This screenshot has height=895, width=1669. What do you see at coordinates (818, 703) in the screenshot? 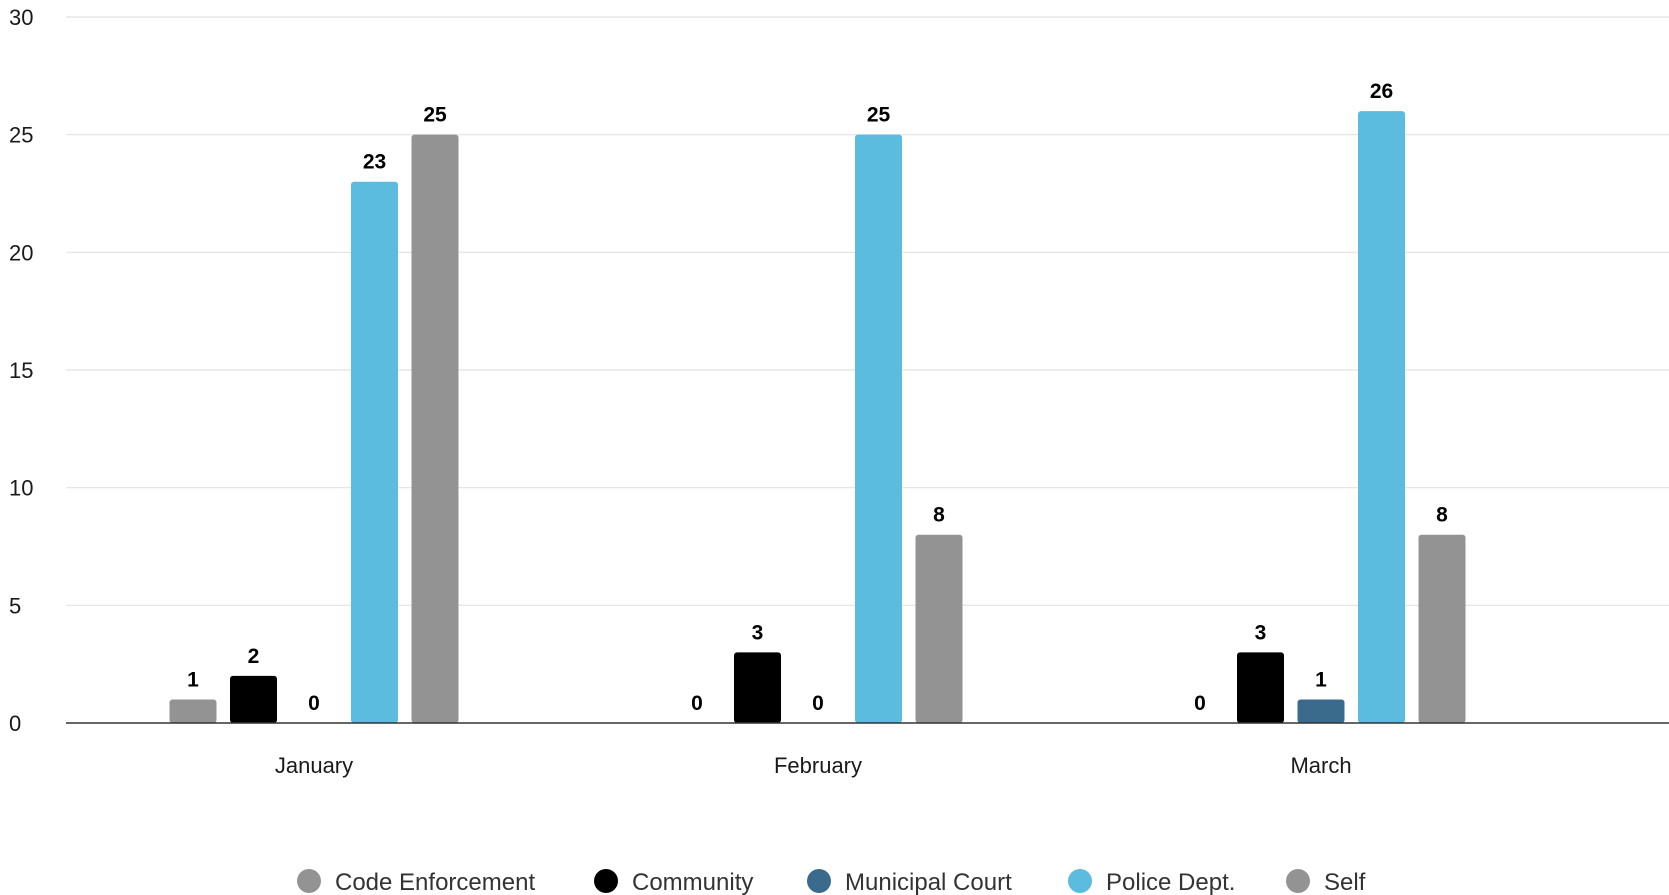
I see `data-label-february-municipal-court: 0` at bounding box center [818, 703].